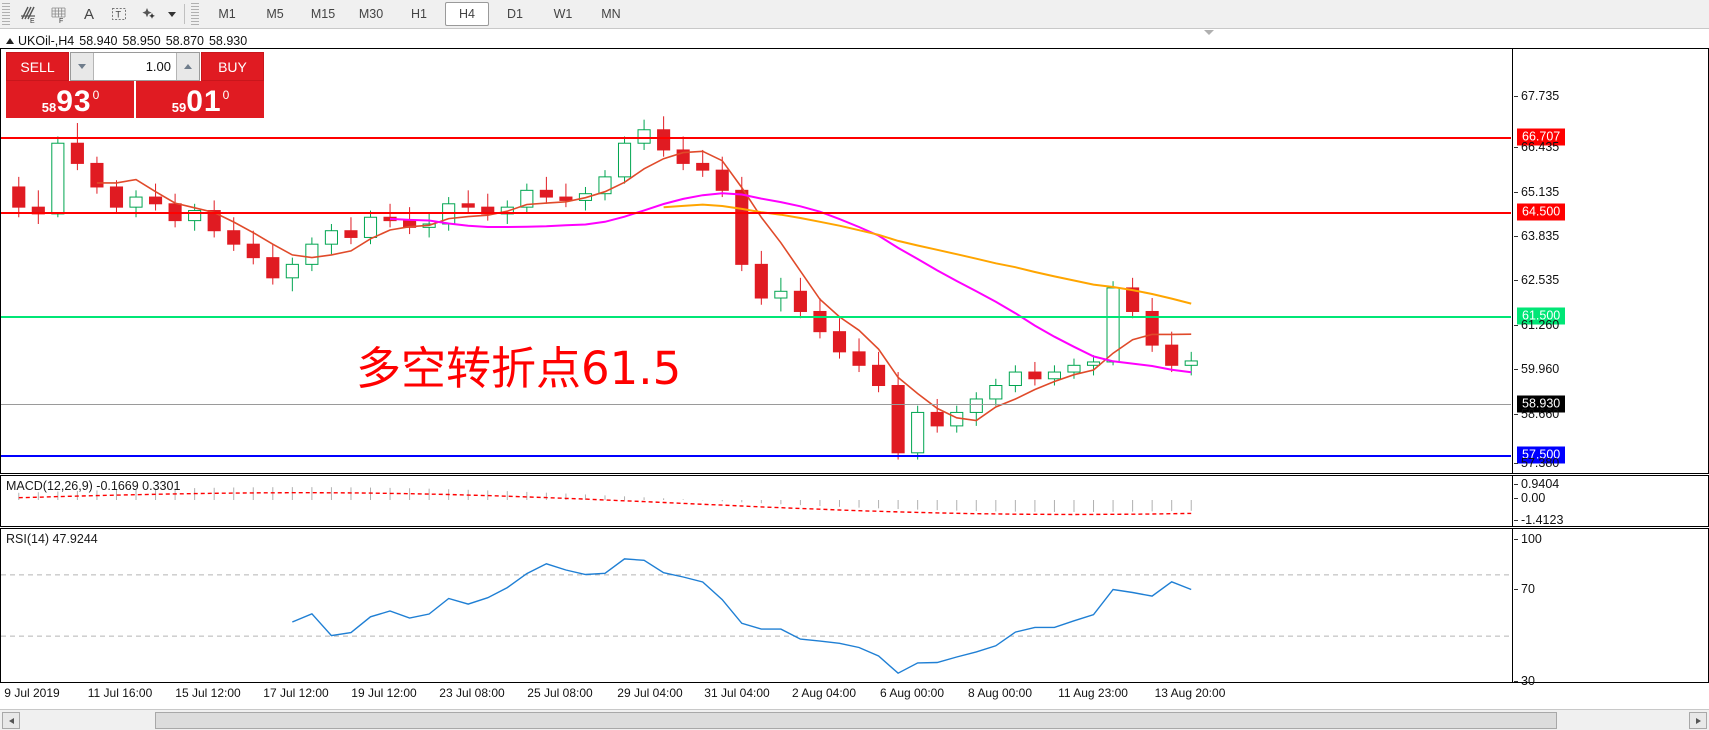 The width and height of the screenshot is (1709, 730). I want to click on price-tick-62-535: 62.535, so click(1536, 280).